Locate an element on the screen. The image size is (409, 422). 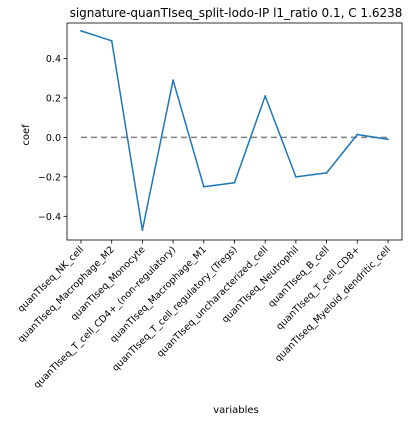
x-axis-label: variables is located at coordinates (236, 410).